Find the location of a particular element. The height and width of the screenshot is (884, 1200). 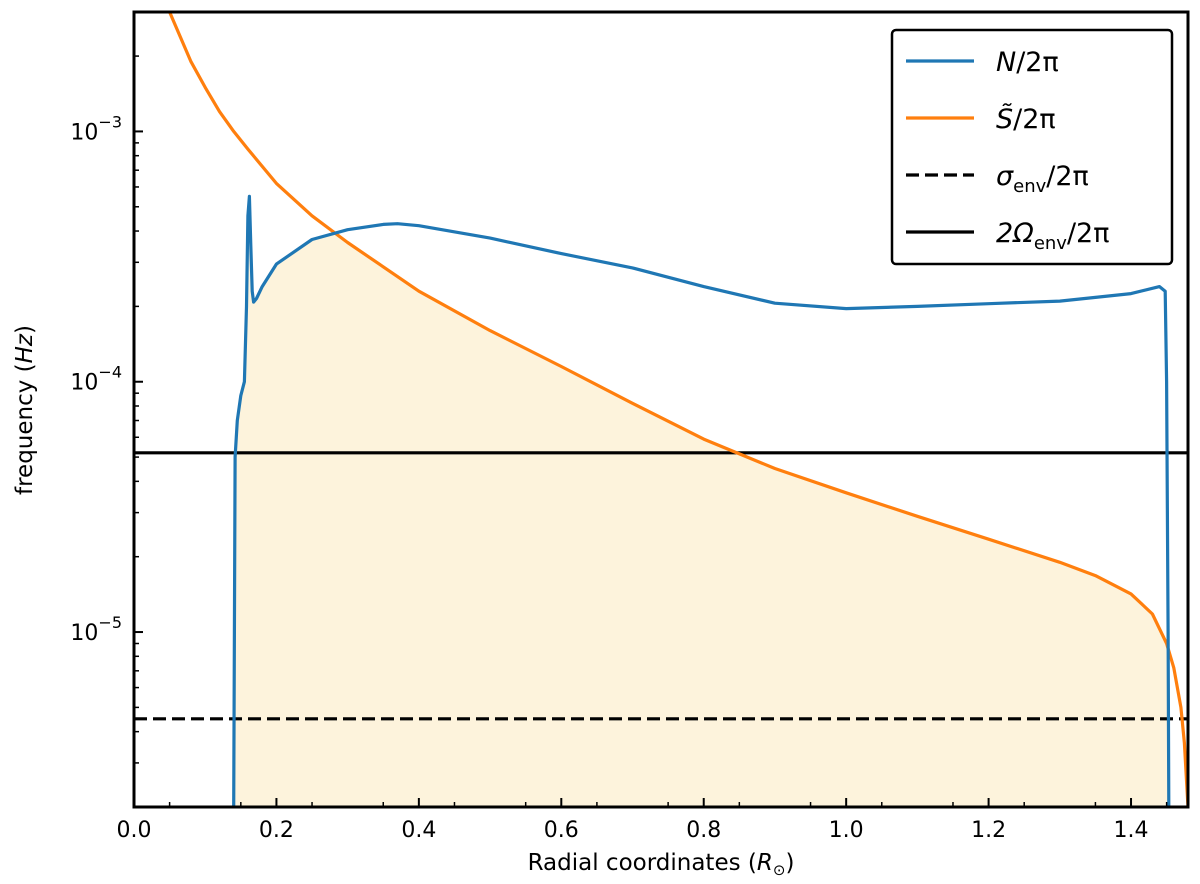

x-tick-label: 1.4 is located at coordinates (1131, 830).